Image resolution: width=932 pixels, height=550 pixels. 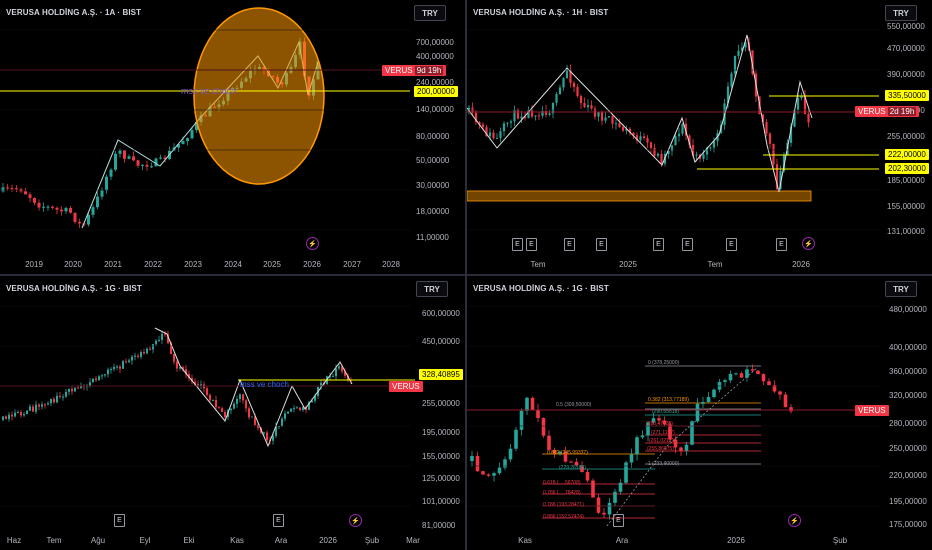 I want to click on y-tick: 185,00000, so click(x=906, y=180).